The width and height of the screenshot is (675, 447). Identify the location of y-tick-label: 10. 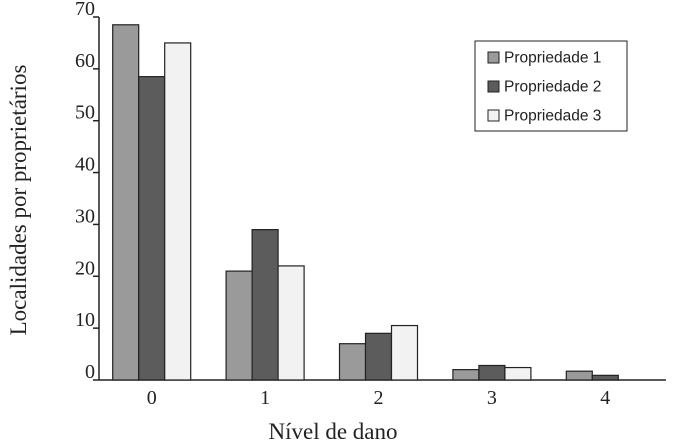
(85, 320).